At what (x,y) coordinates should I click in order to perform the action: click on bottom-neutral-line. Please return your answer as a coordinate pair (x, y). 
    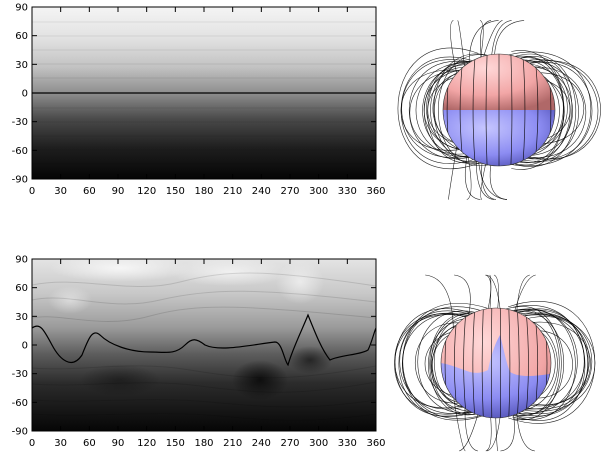
    Looking at the image, I should click on (204, 340).